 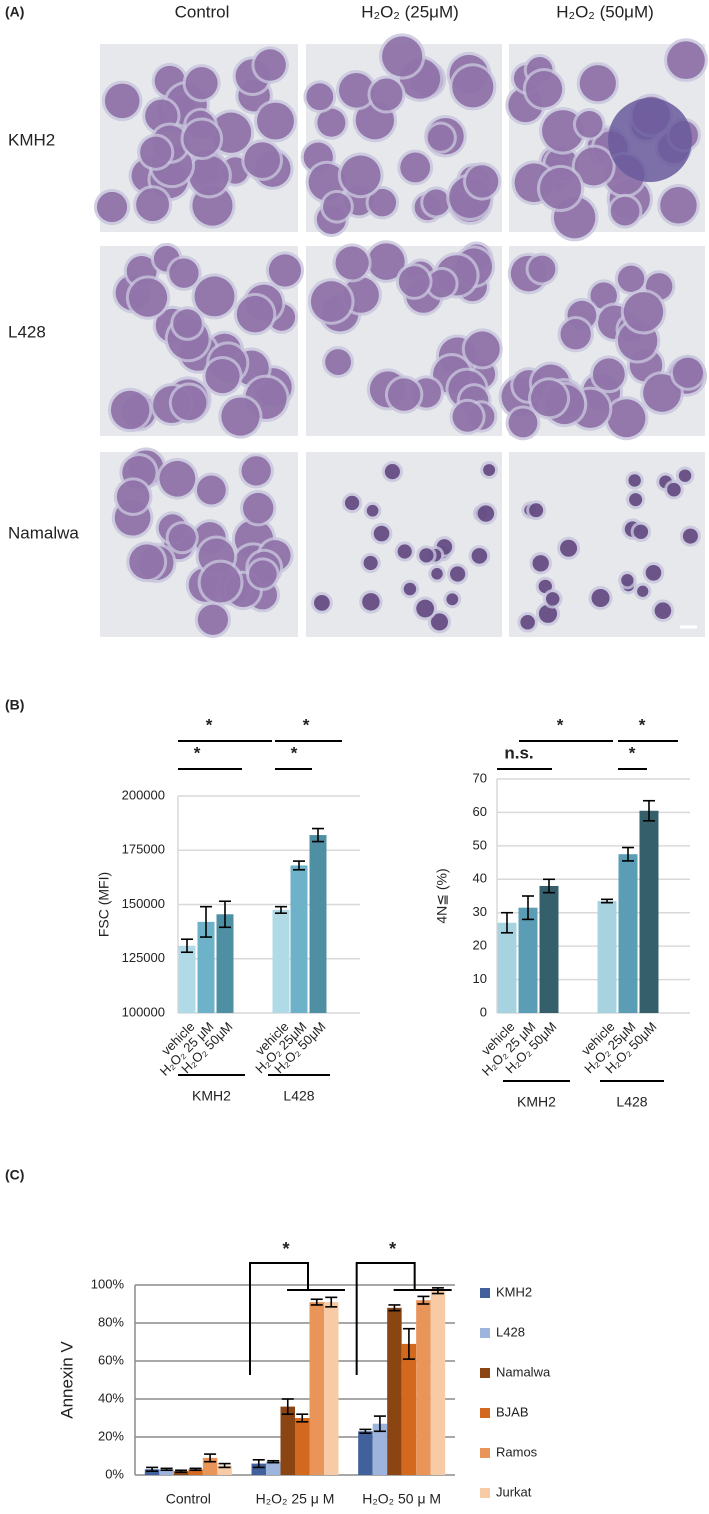 I want to click on y-tick-label: 200000, so click(x=143, y=794).